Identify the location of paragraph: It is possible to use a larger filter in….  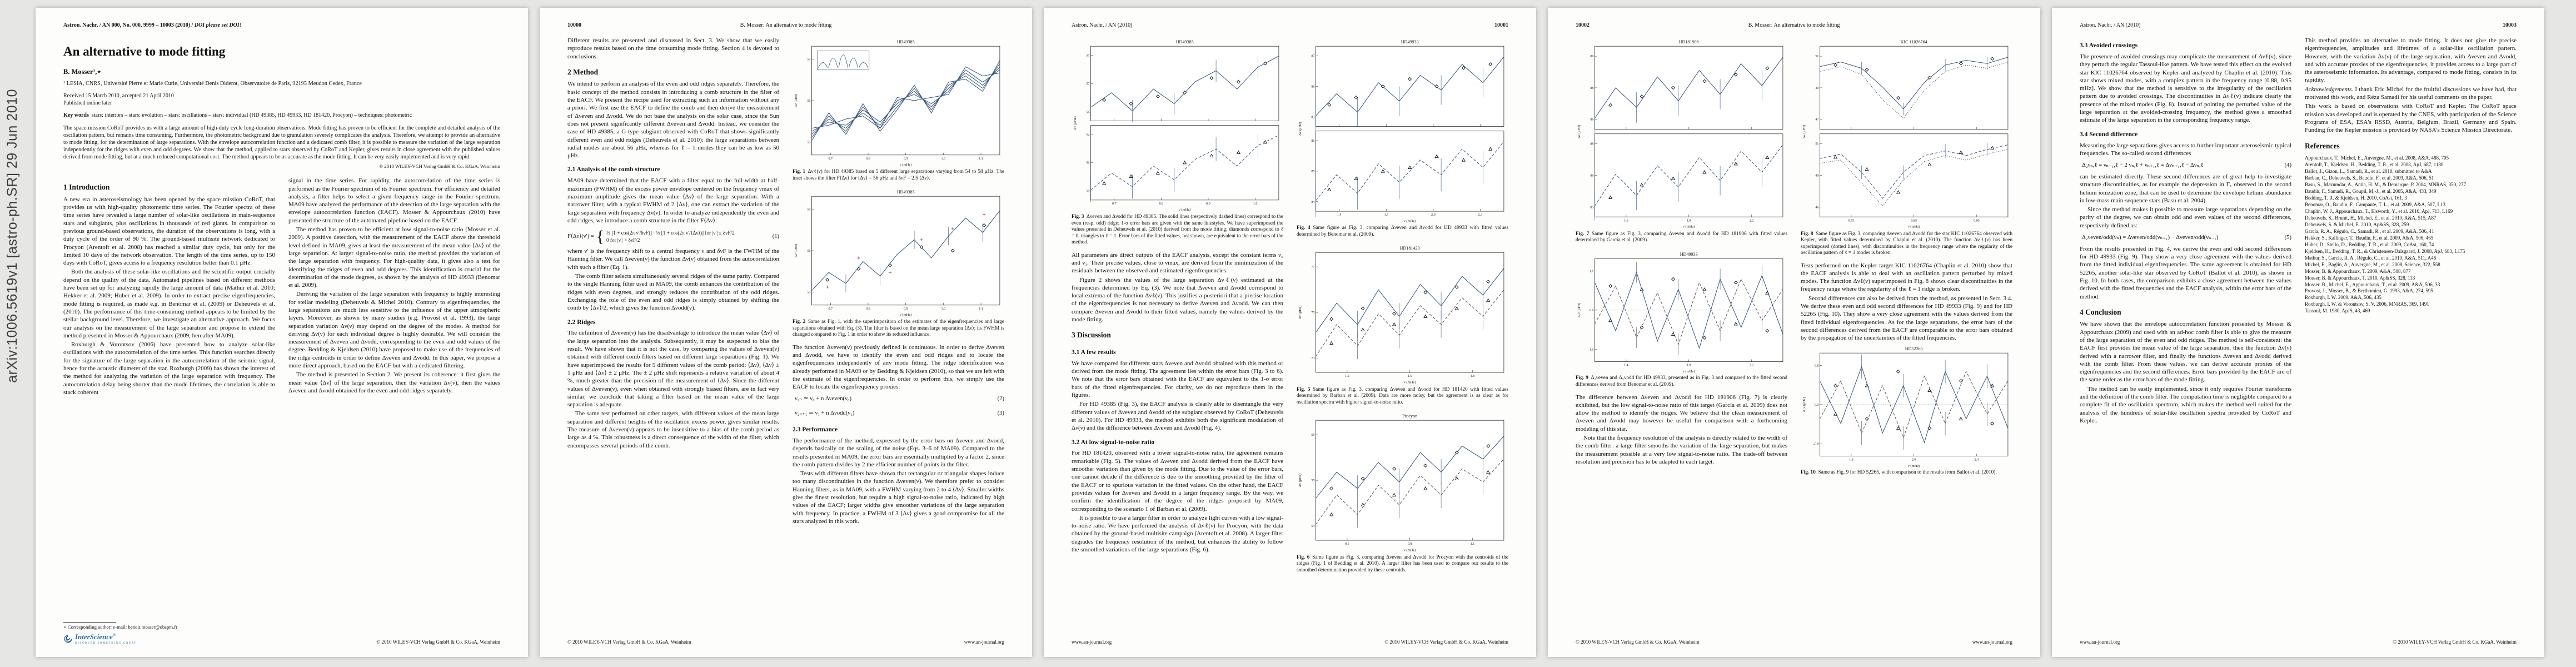
(1177, 534).